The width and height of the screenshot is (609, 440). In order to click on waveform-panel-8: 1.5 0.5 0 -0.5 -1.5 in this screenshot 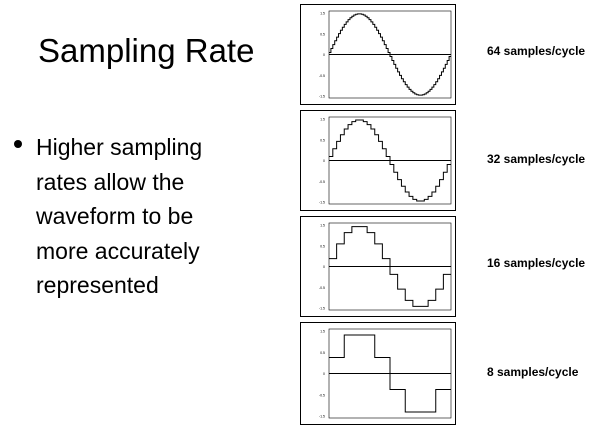, I will do `click(378, 373)`.